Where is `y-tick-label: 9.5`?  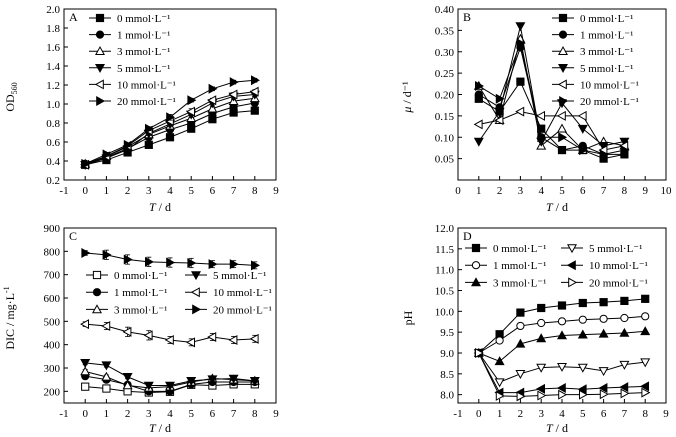 y-tick-label: 9.5 is located at coordinates (447, 333).